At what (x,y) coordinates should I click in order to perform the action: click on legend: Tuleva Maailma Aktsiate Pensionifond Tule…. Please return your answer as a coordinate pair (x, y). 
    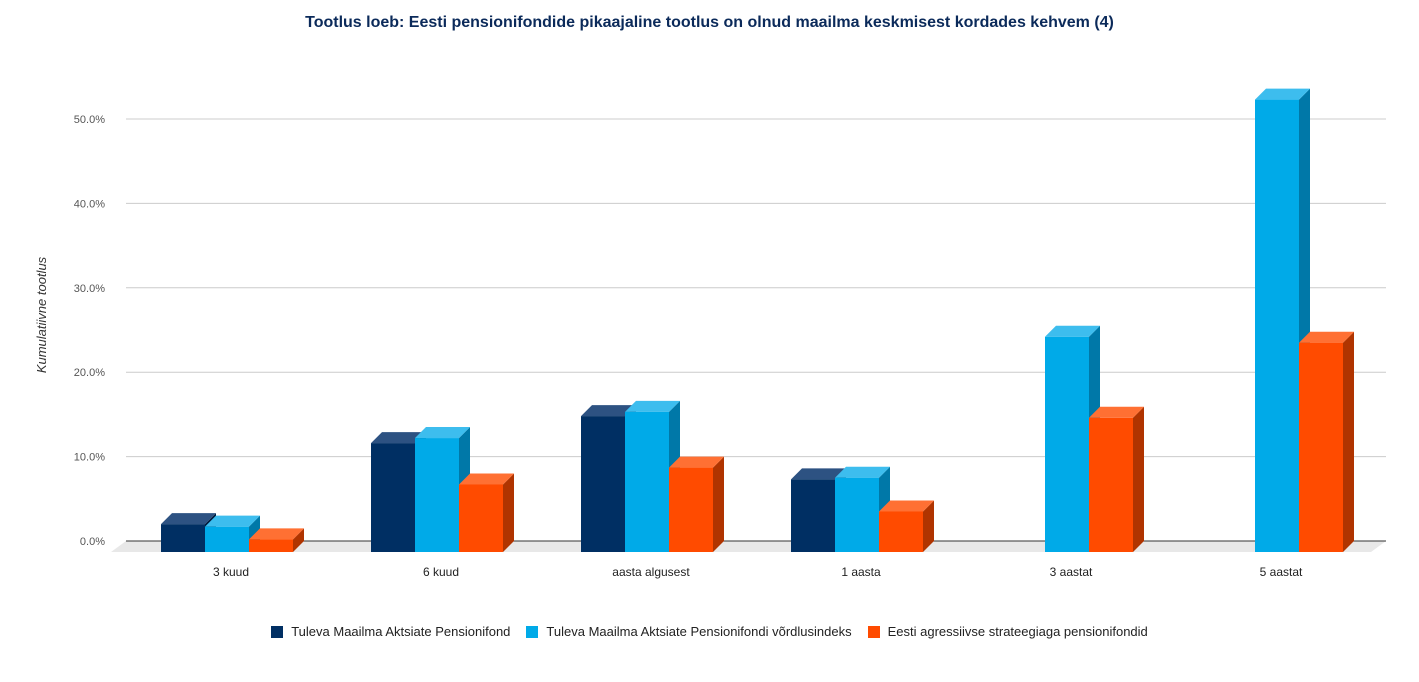
    Looking at the image, I should click on (709, 631).